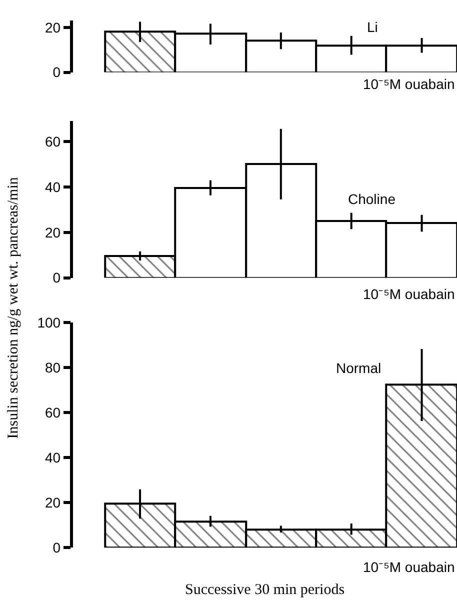  I want to click on annotation: Li, so click(372, 27).